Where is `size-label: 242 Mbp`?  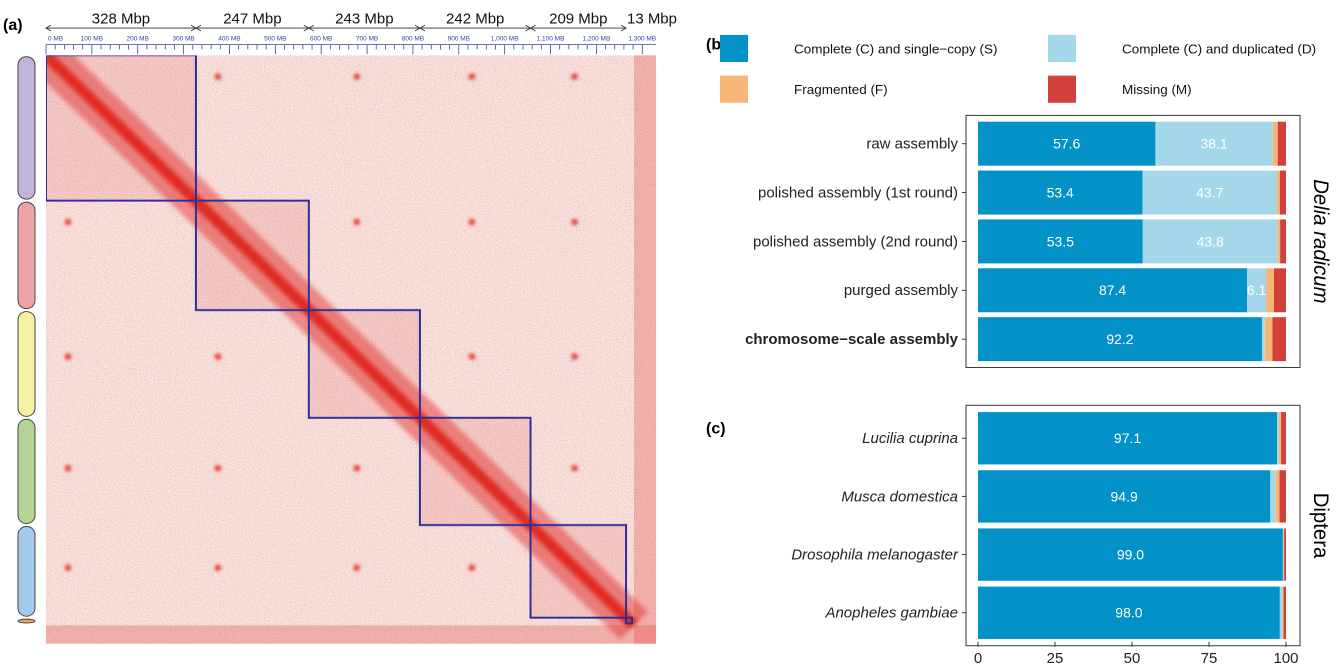 size-label: 242 Mbp is located at coordinates (475, 19).